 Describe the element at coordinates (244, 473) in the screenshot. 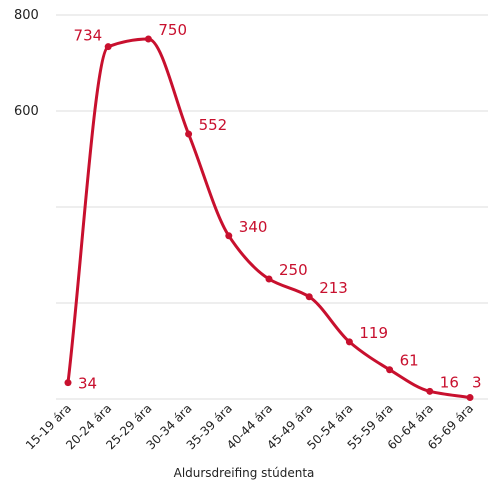

I see `x-axis-title: Aldursdreifing stúdenta` at that location.